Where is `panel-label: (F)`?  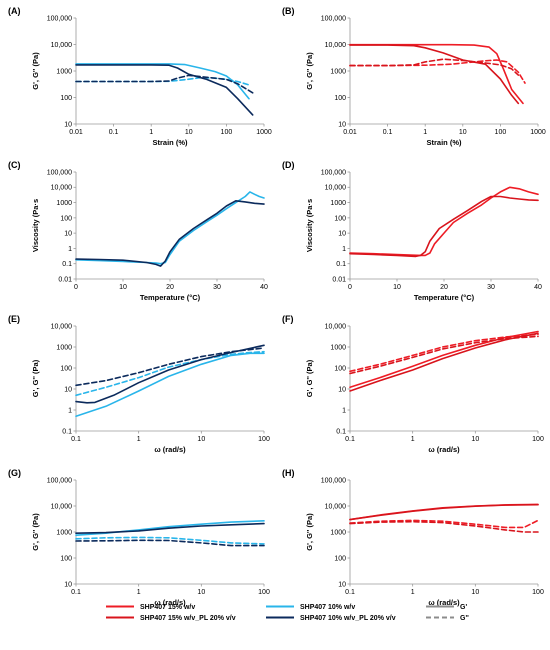 panel-label: (F) is located at coordinates (288, 319).